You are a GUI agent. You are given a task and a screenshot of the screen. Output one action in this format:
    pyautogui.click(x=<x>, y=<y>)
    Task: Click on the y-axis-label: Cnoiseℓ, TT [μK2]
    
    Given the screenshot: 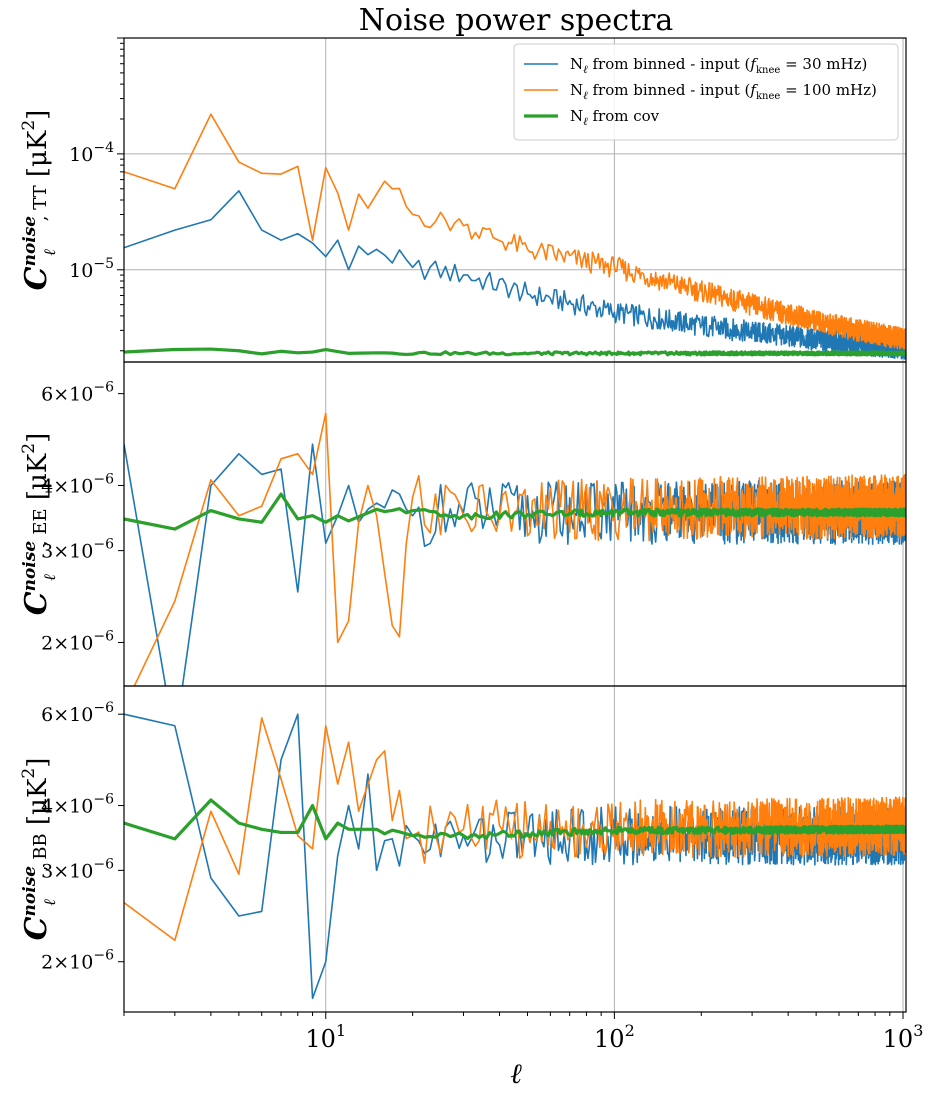 What is the action you would take?
    pyautogui.click(x=39, y=200)
    